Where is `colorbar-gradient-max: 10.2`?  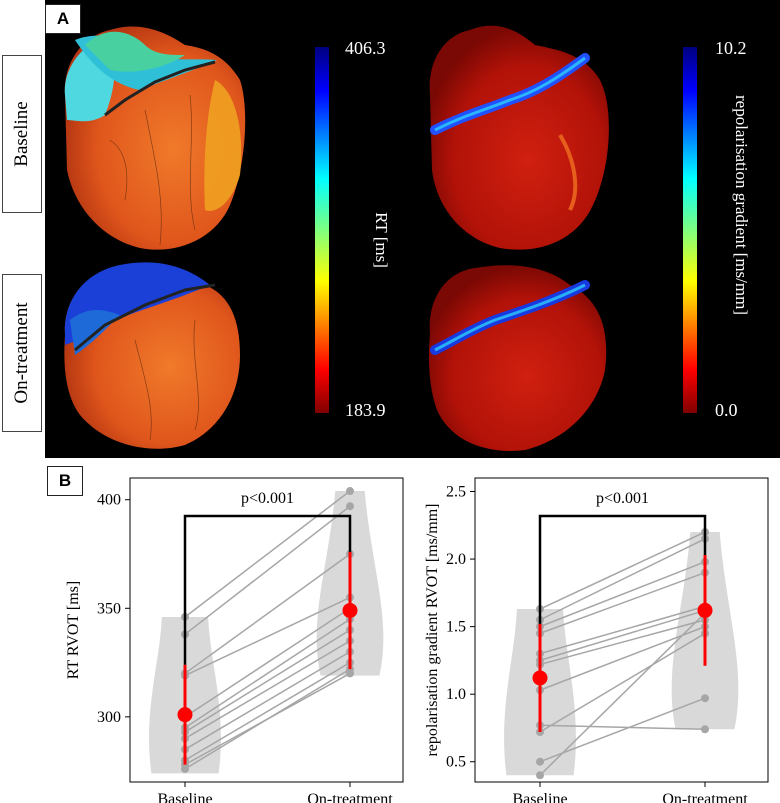
colorbar-gradient-max: 10.2 is located at coordinates (731, 48).